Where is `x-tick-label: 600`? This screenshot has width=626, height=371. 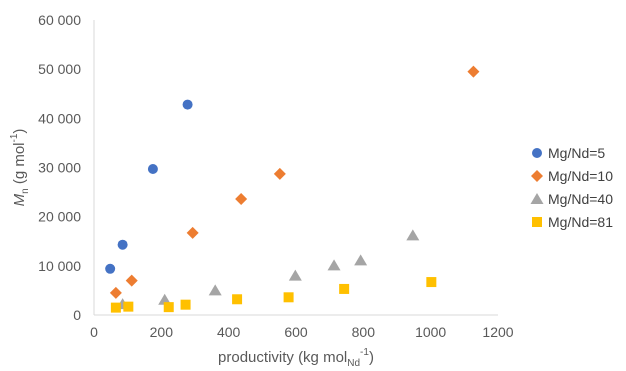 x-tick-label: 600 is located at coordinates (296, 332).